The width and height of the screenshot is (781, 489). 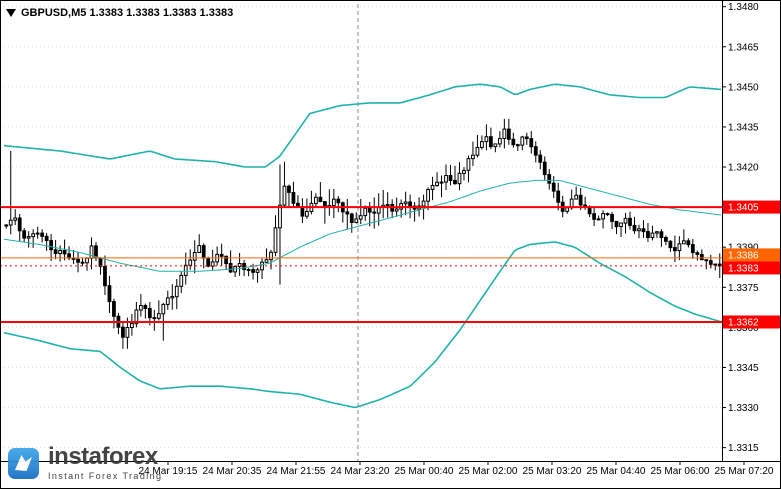 I want to click on instaforex-watermark: instaforex Instant Forex Trading, so click(x=85, y=463).